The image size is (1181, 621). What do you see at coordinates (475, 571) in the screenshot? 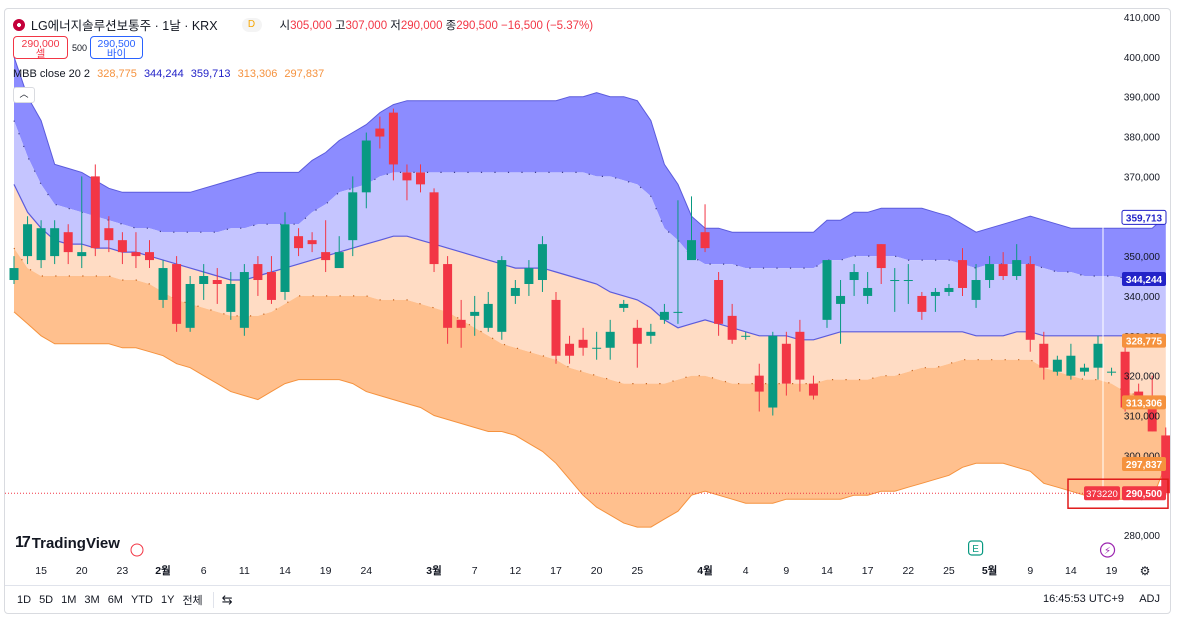
I see `time-tick-label: 7` at bounding box center [475, 571].